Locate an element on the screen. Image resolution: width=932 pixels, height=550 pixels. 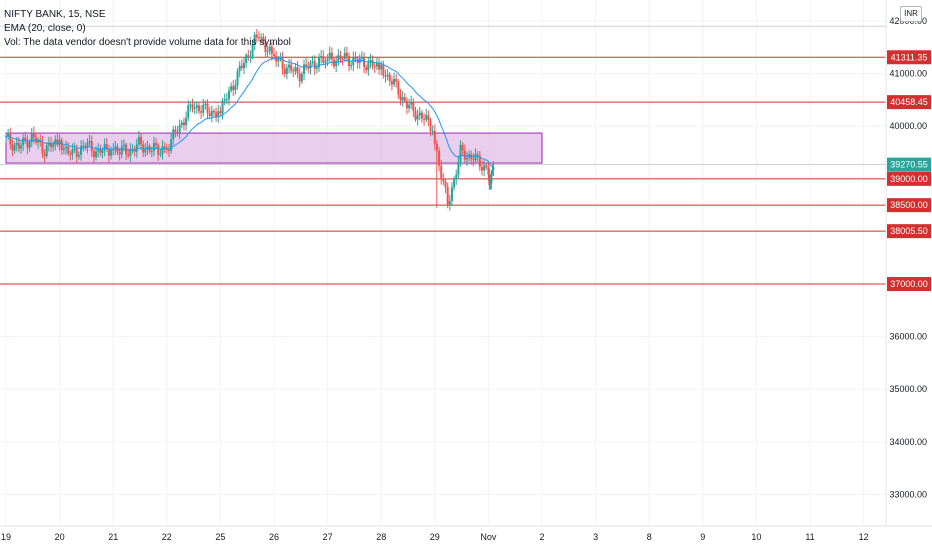
demand-zone-layer is located at coordinates (274, 148).